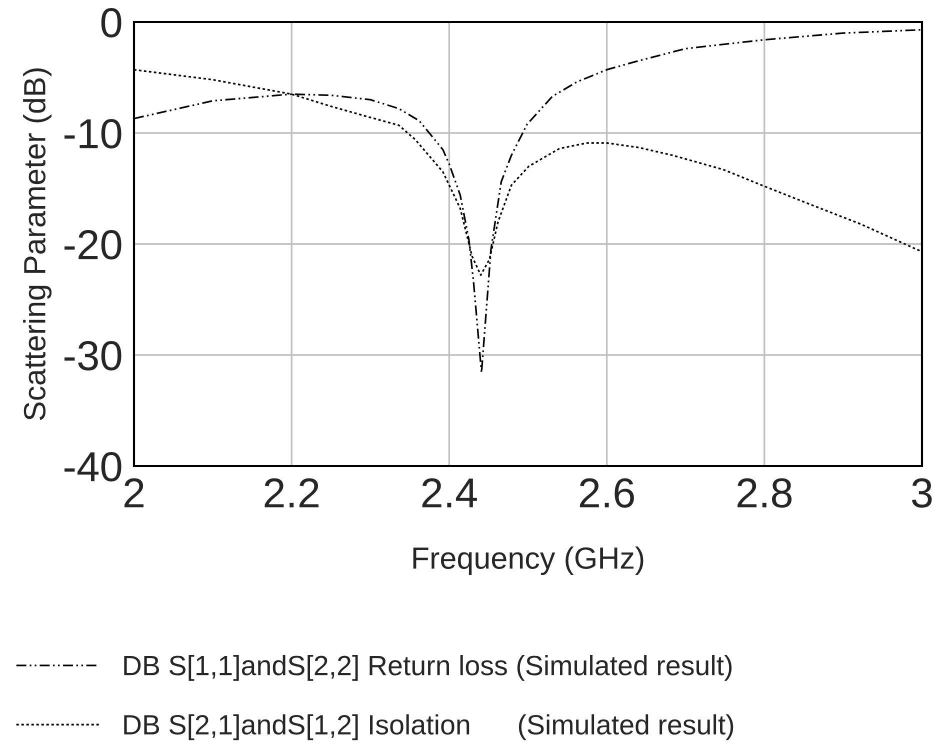  What do you see at coordinates (37, 244) in the screenshot?
I see `y-axis-title: Scattering Parameter (dB)` at bounding box center [37, 244].